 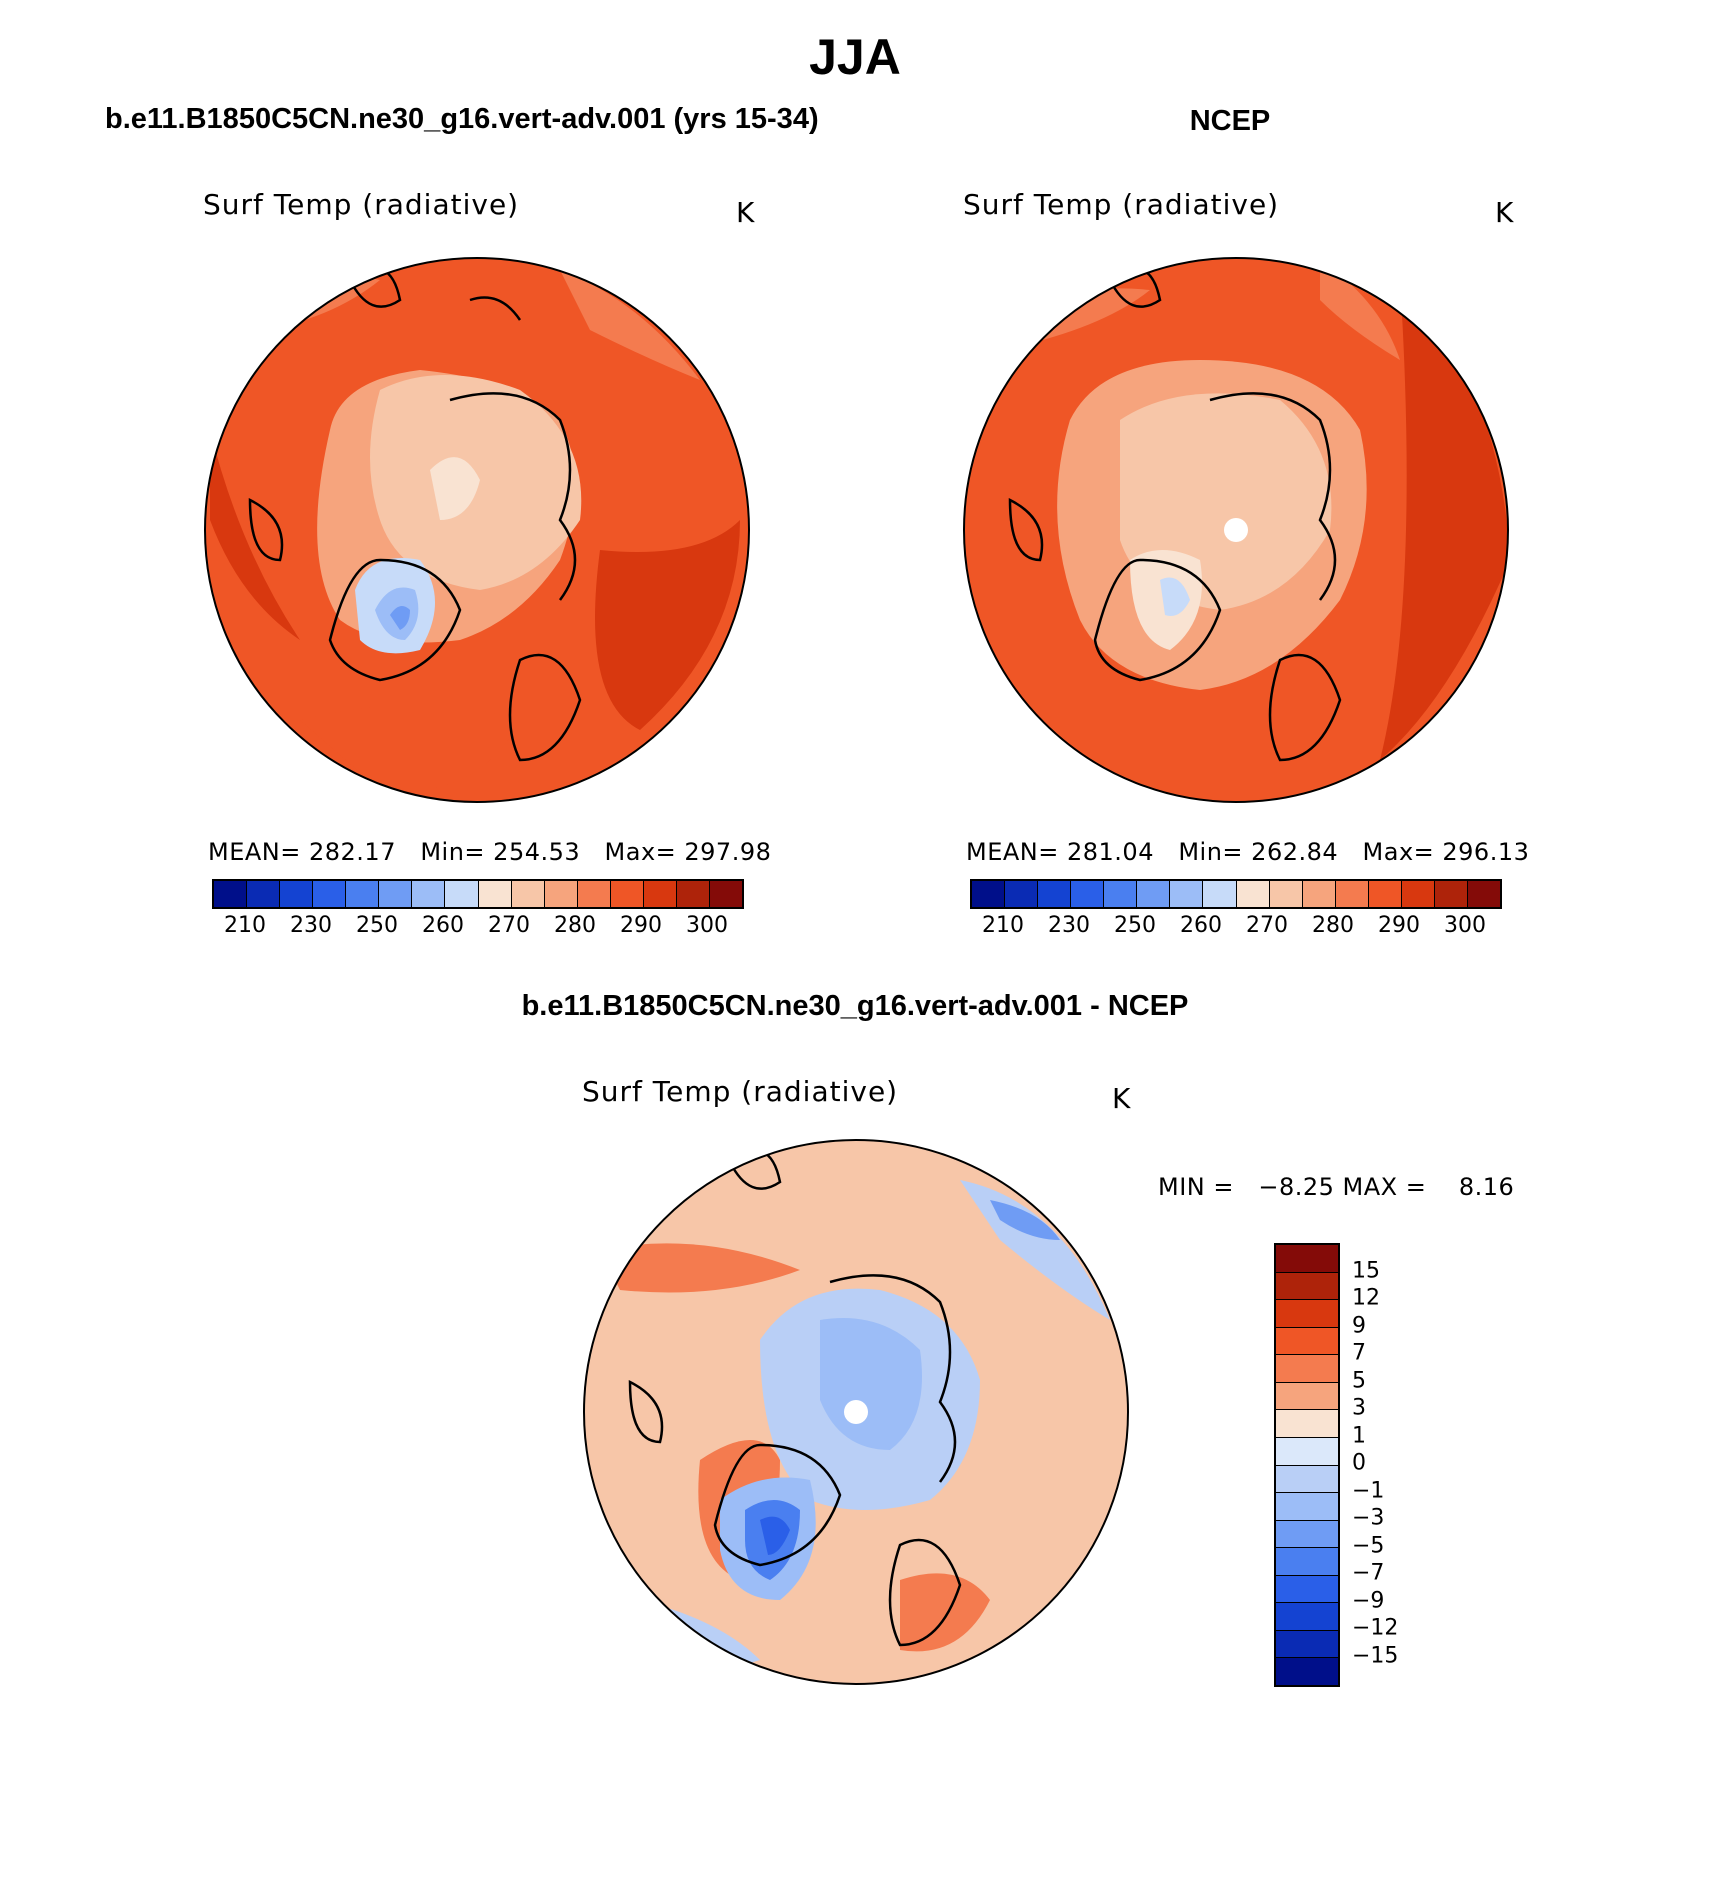 I want to click on diff-bg-field, so click(x=856, y=1412).